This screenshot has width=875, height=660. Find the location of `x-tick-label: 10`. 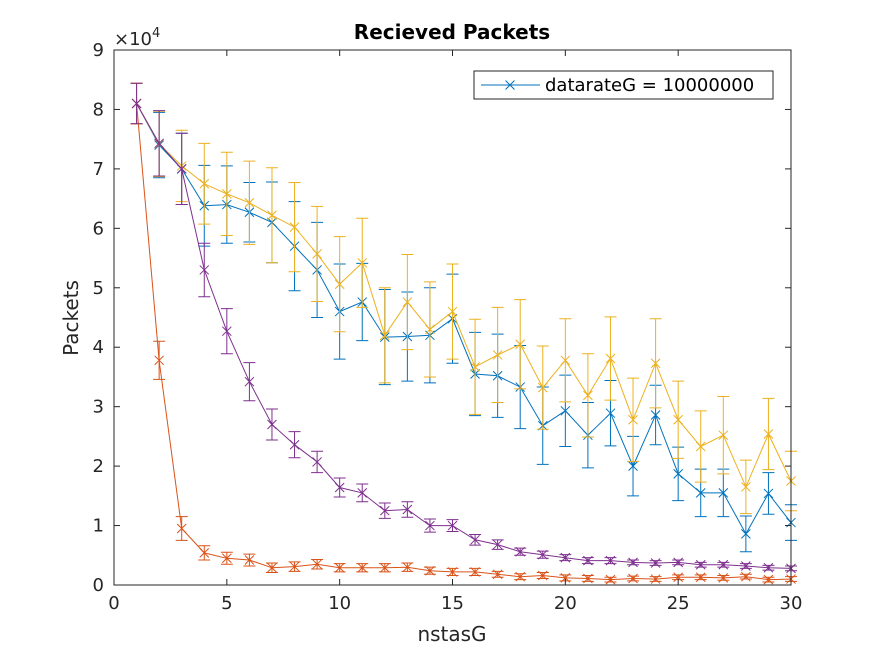

x-tick-label: 10 is located at coordinates (339, 603).